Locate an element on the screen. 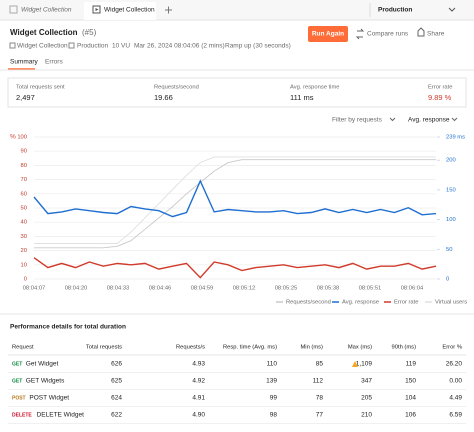 The height and width of the screenshot is (432, 474). y-tick-label: 10 is located at coordinates (24, 265).